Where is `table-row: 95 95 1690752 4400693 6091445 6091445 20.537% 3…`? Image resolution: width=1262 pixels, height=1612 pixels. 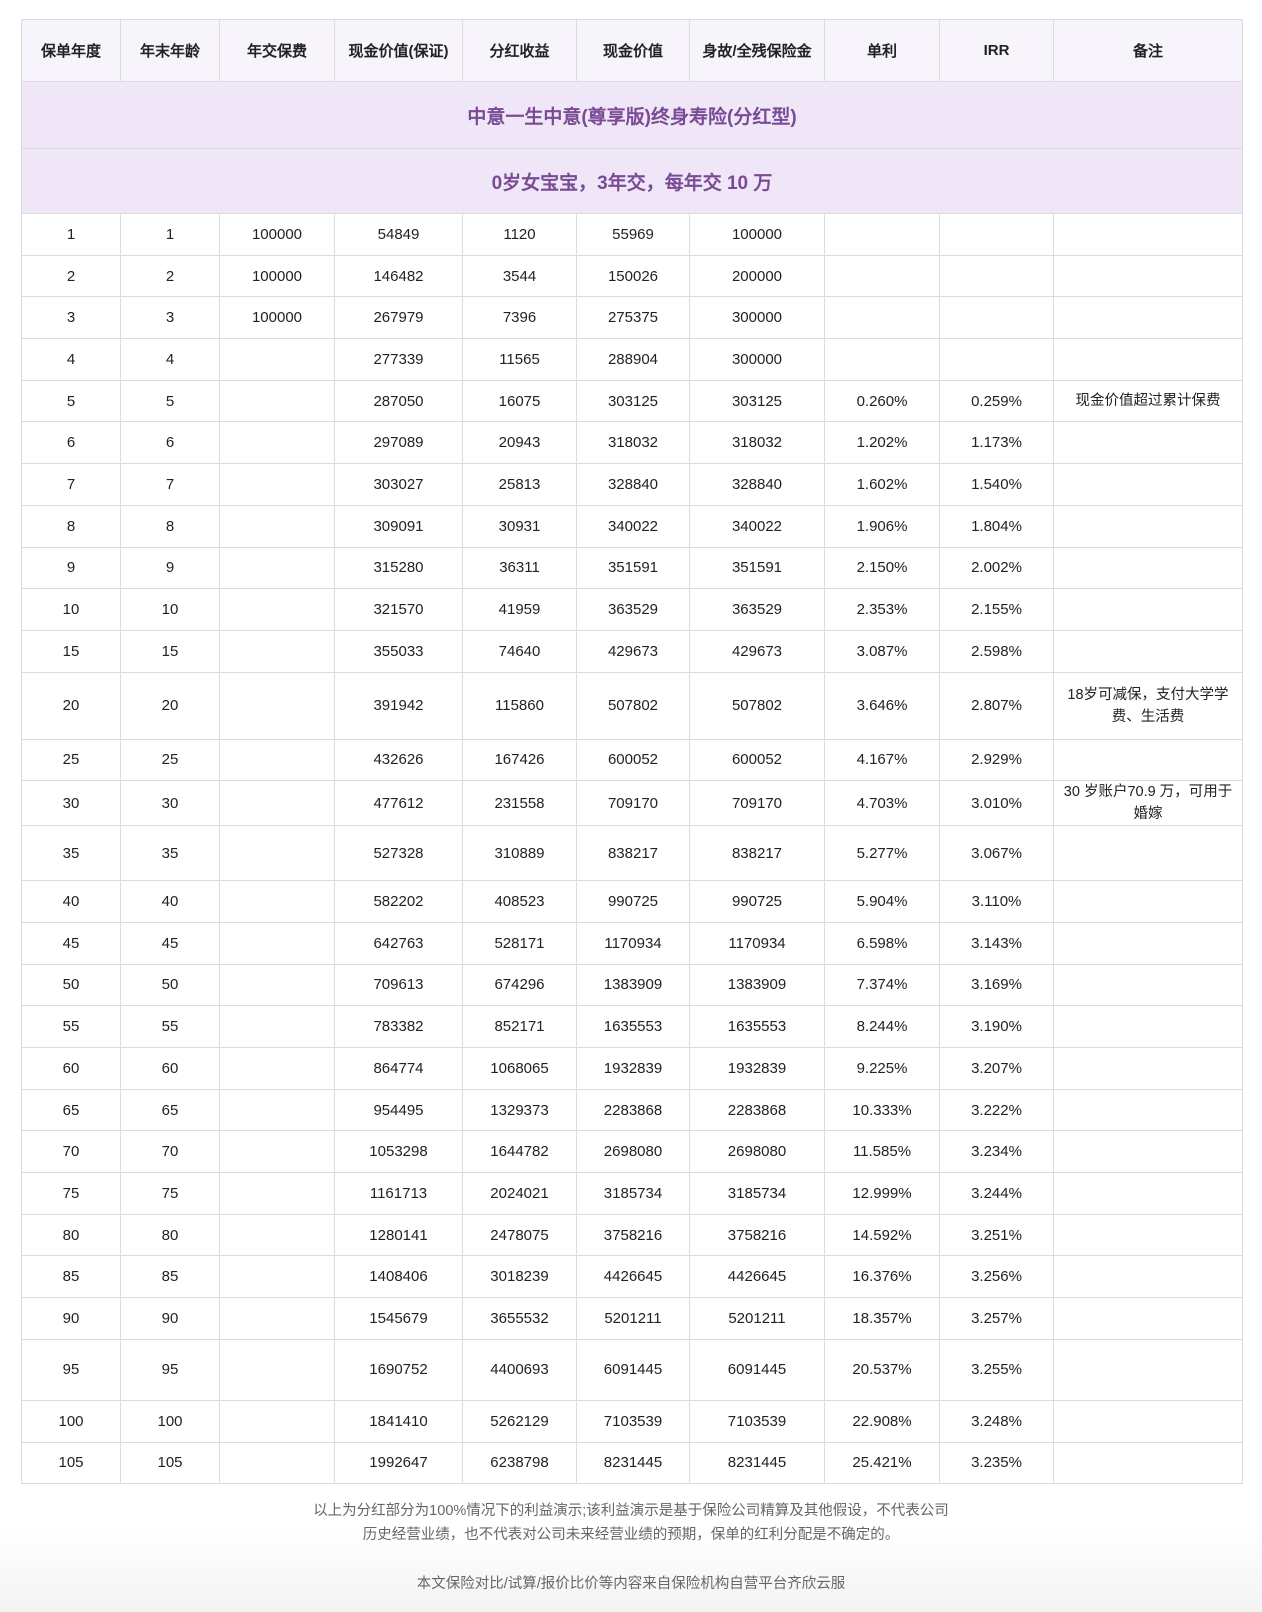 table-row: 95 95 1690752 4400693 6091445 6091445 20.537% 3… is located at coordinates (632, 1369).